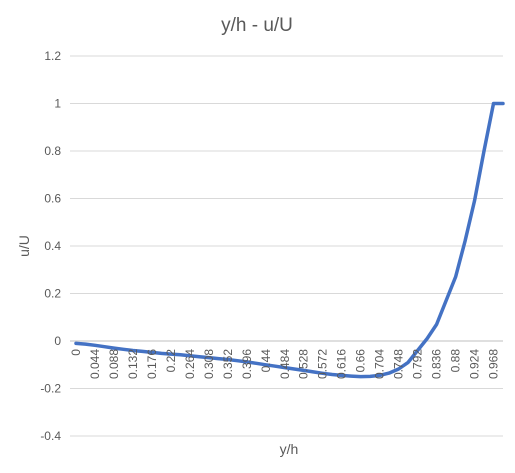  What do you see at coordinates (475, 364) in the screenshot?
I see `x-tick-label: 0.924` at bounding box center [475, 364].